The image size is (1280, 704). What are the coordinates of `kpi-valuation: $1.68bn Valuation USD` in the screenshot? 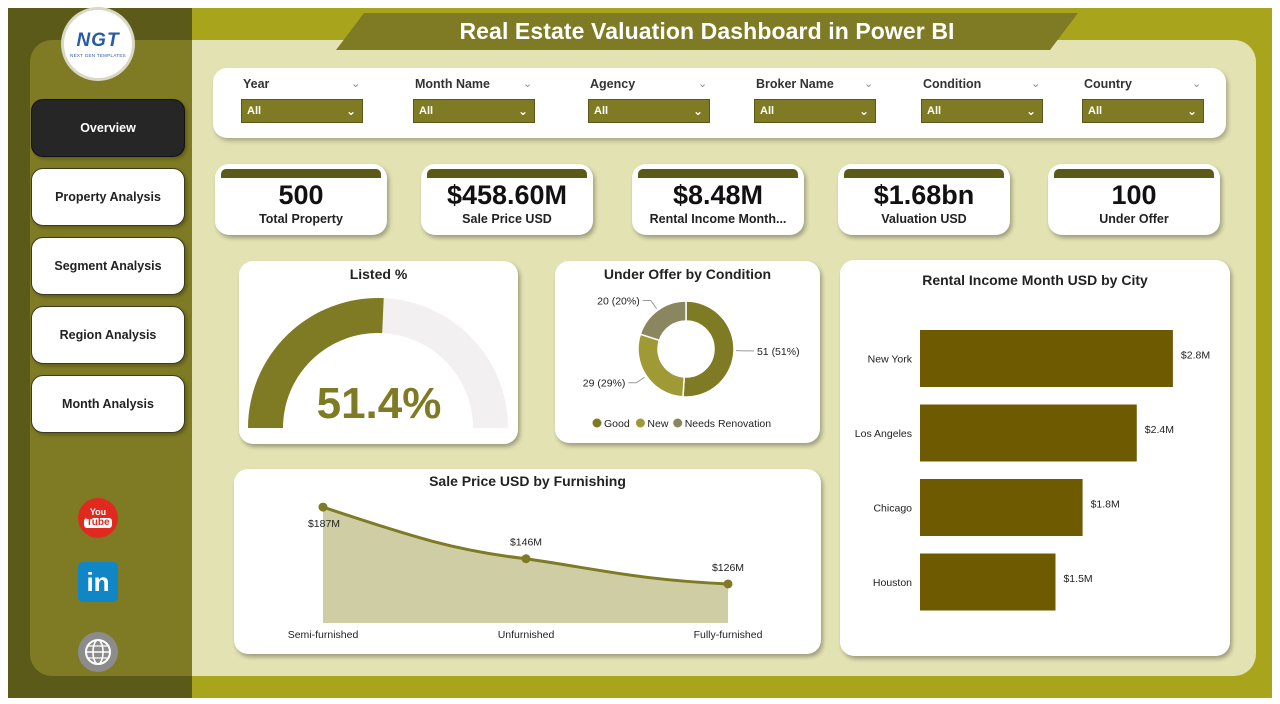 It's located at (924, 199).